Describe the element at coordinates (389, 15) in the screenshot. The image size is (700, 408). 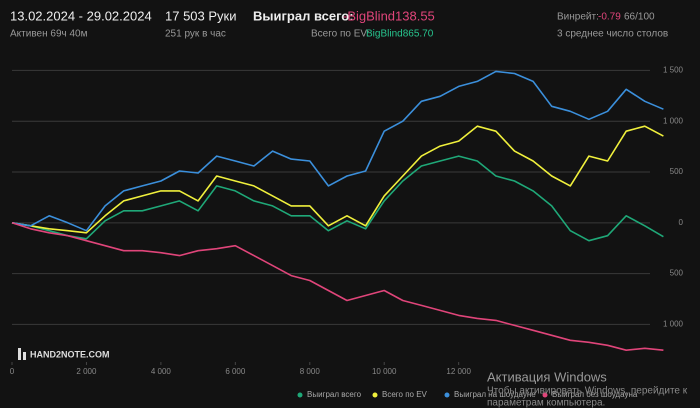
I see `won-value: -BigBlind138.55` at that location.